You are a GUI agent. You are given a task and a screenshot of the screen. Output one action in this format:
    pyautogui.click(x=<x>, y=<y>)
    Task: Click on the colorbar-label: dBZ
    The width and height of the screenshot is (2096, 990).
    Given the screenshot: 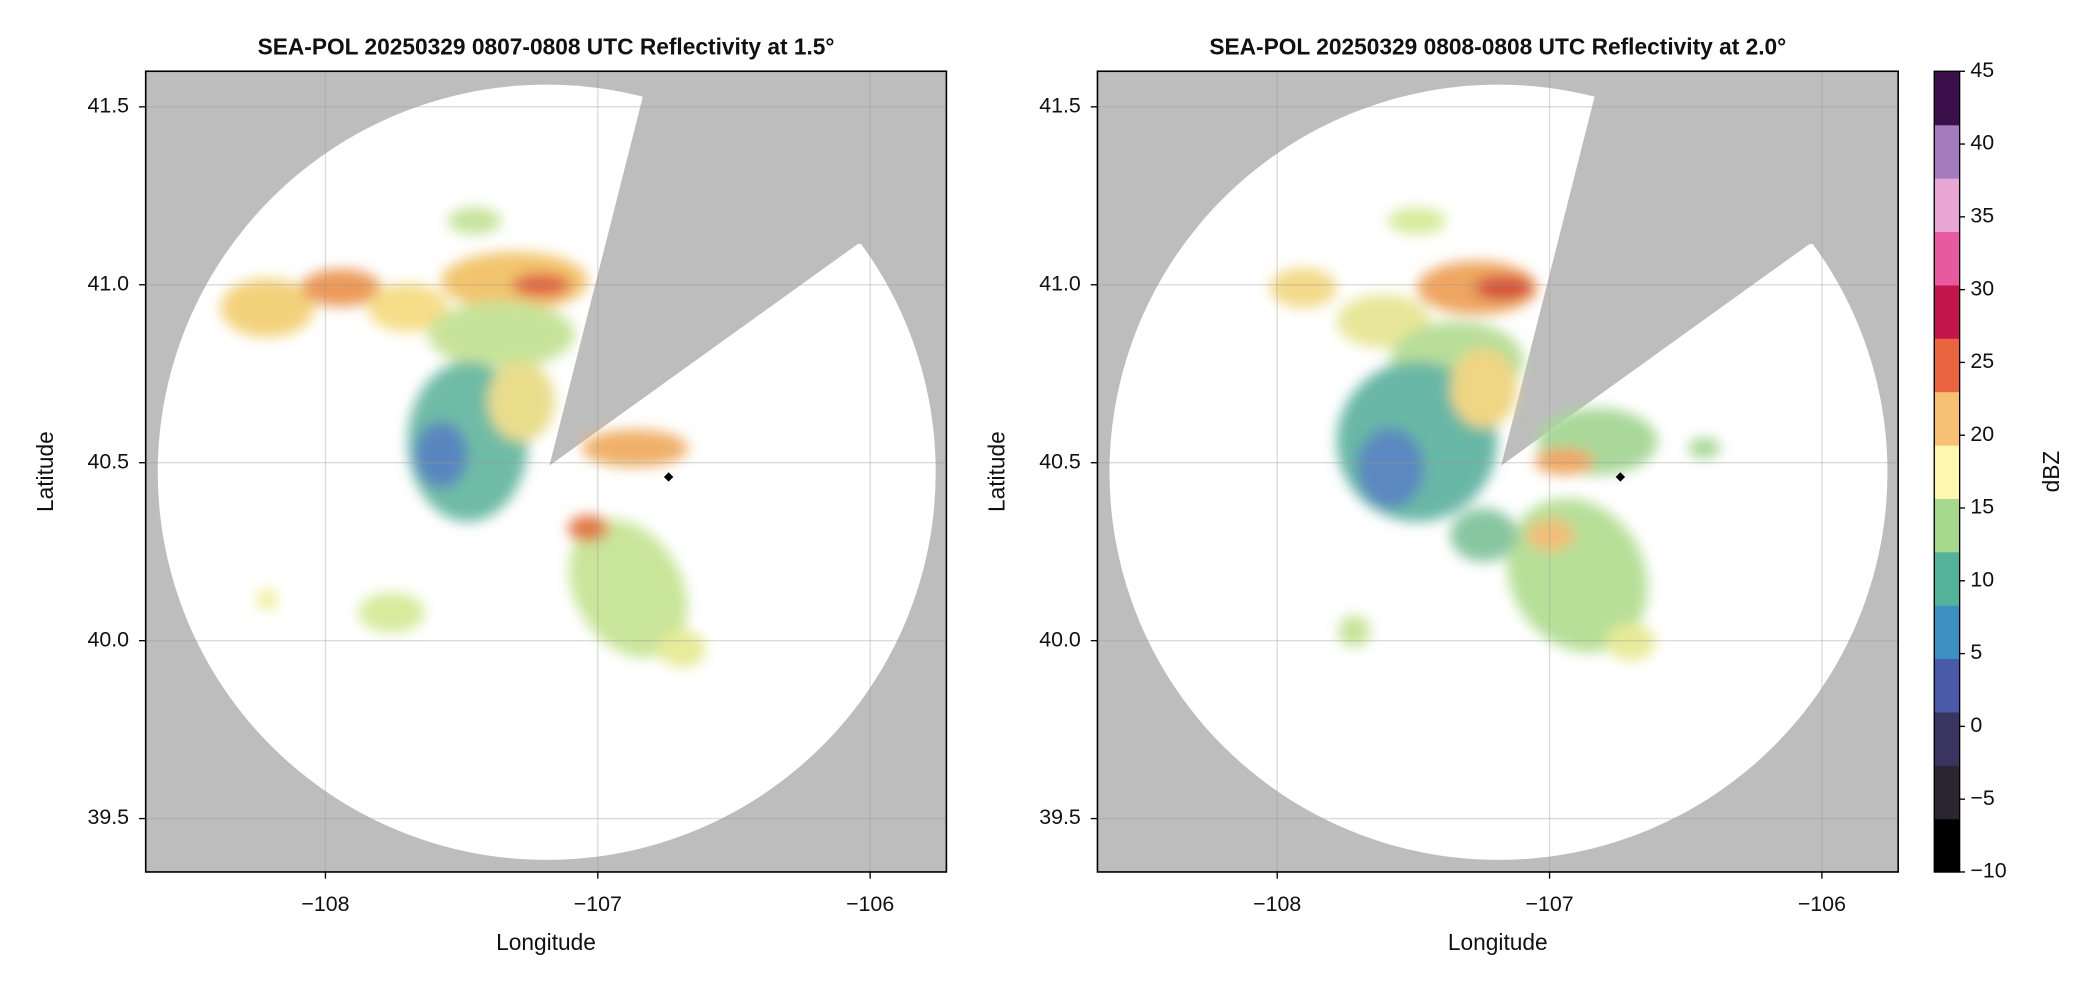 What is the action you would take?
    pyautogui.click(x=2051, y=472)
    